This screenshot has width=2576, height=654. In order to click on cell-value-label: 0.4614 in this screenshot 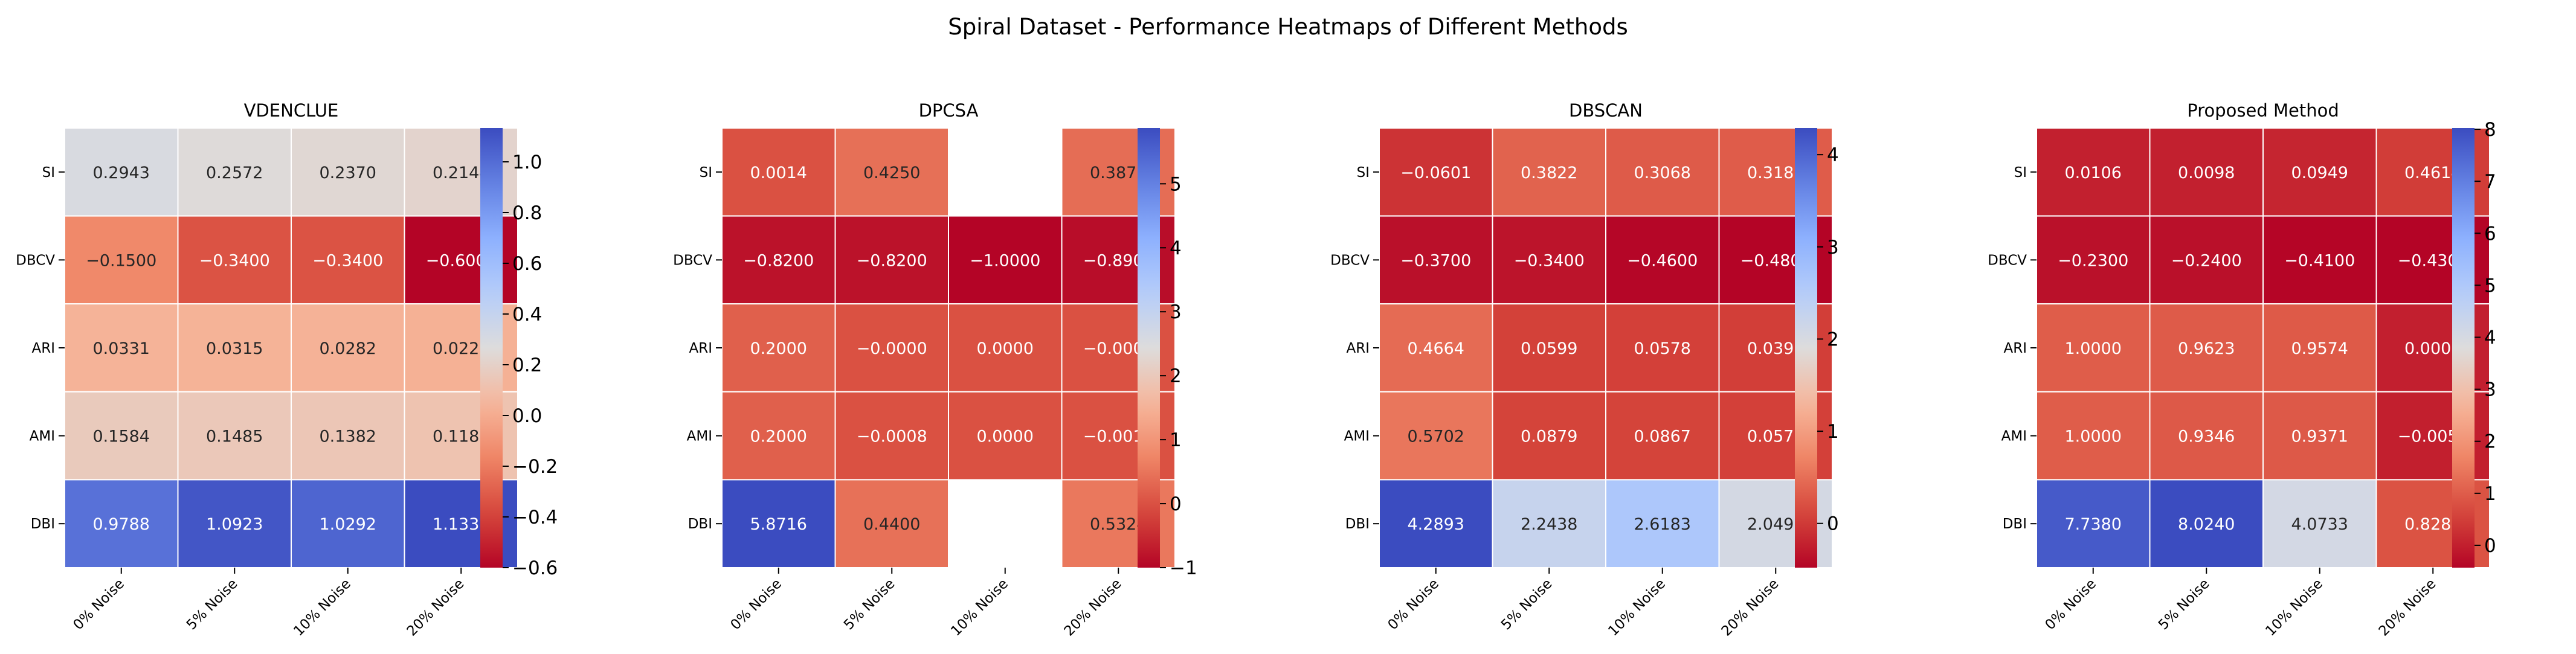, I will do `click(2432, 173)`.